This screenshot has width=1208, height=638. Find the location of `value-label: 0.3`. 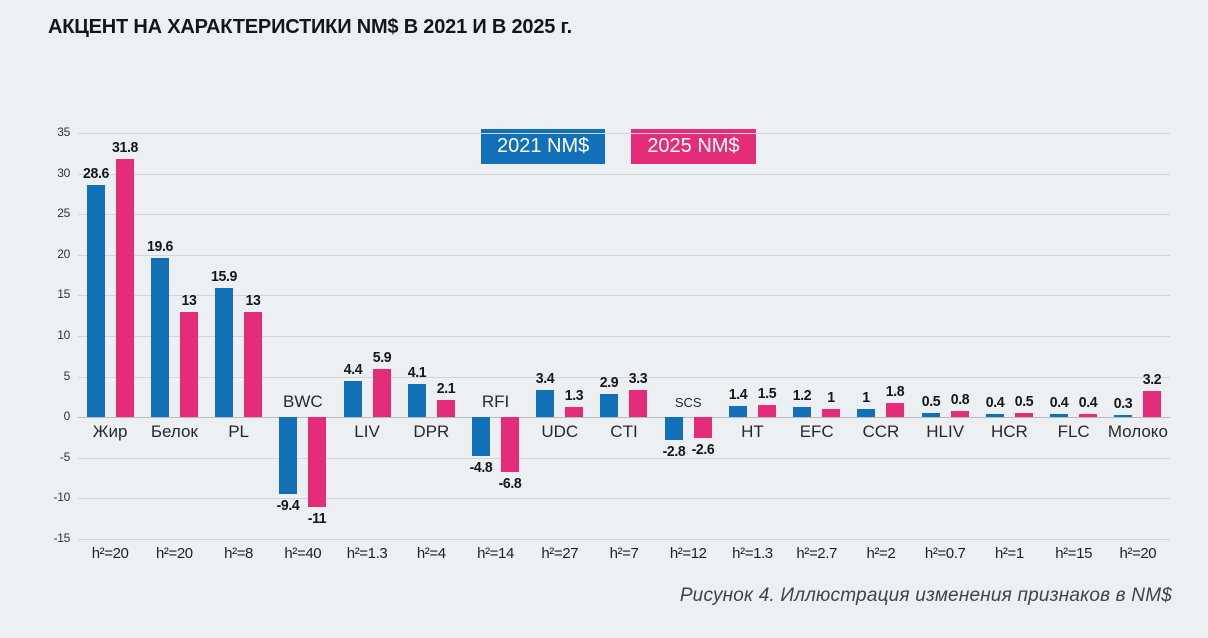

value-label: 0.3 is located at coordinates (1123, 403).